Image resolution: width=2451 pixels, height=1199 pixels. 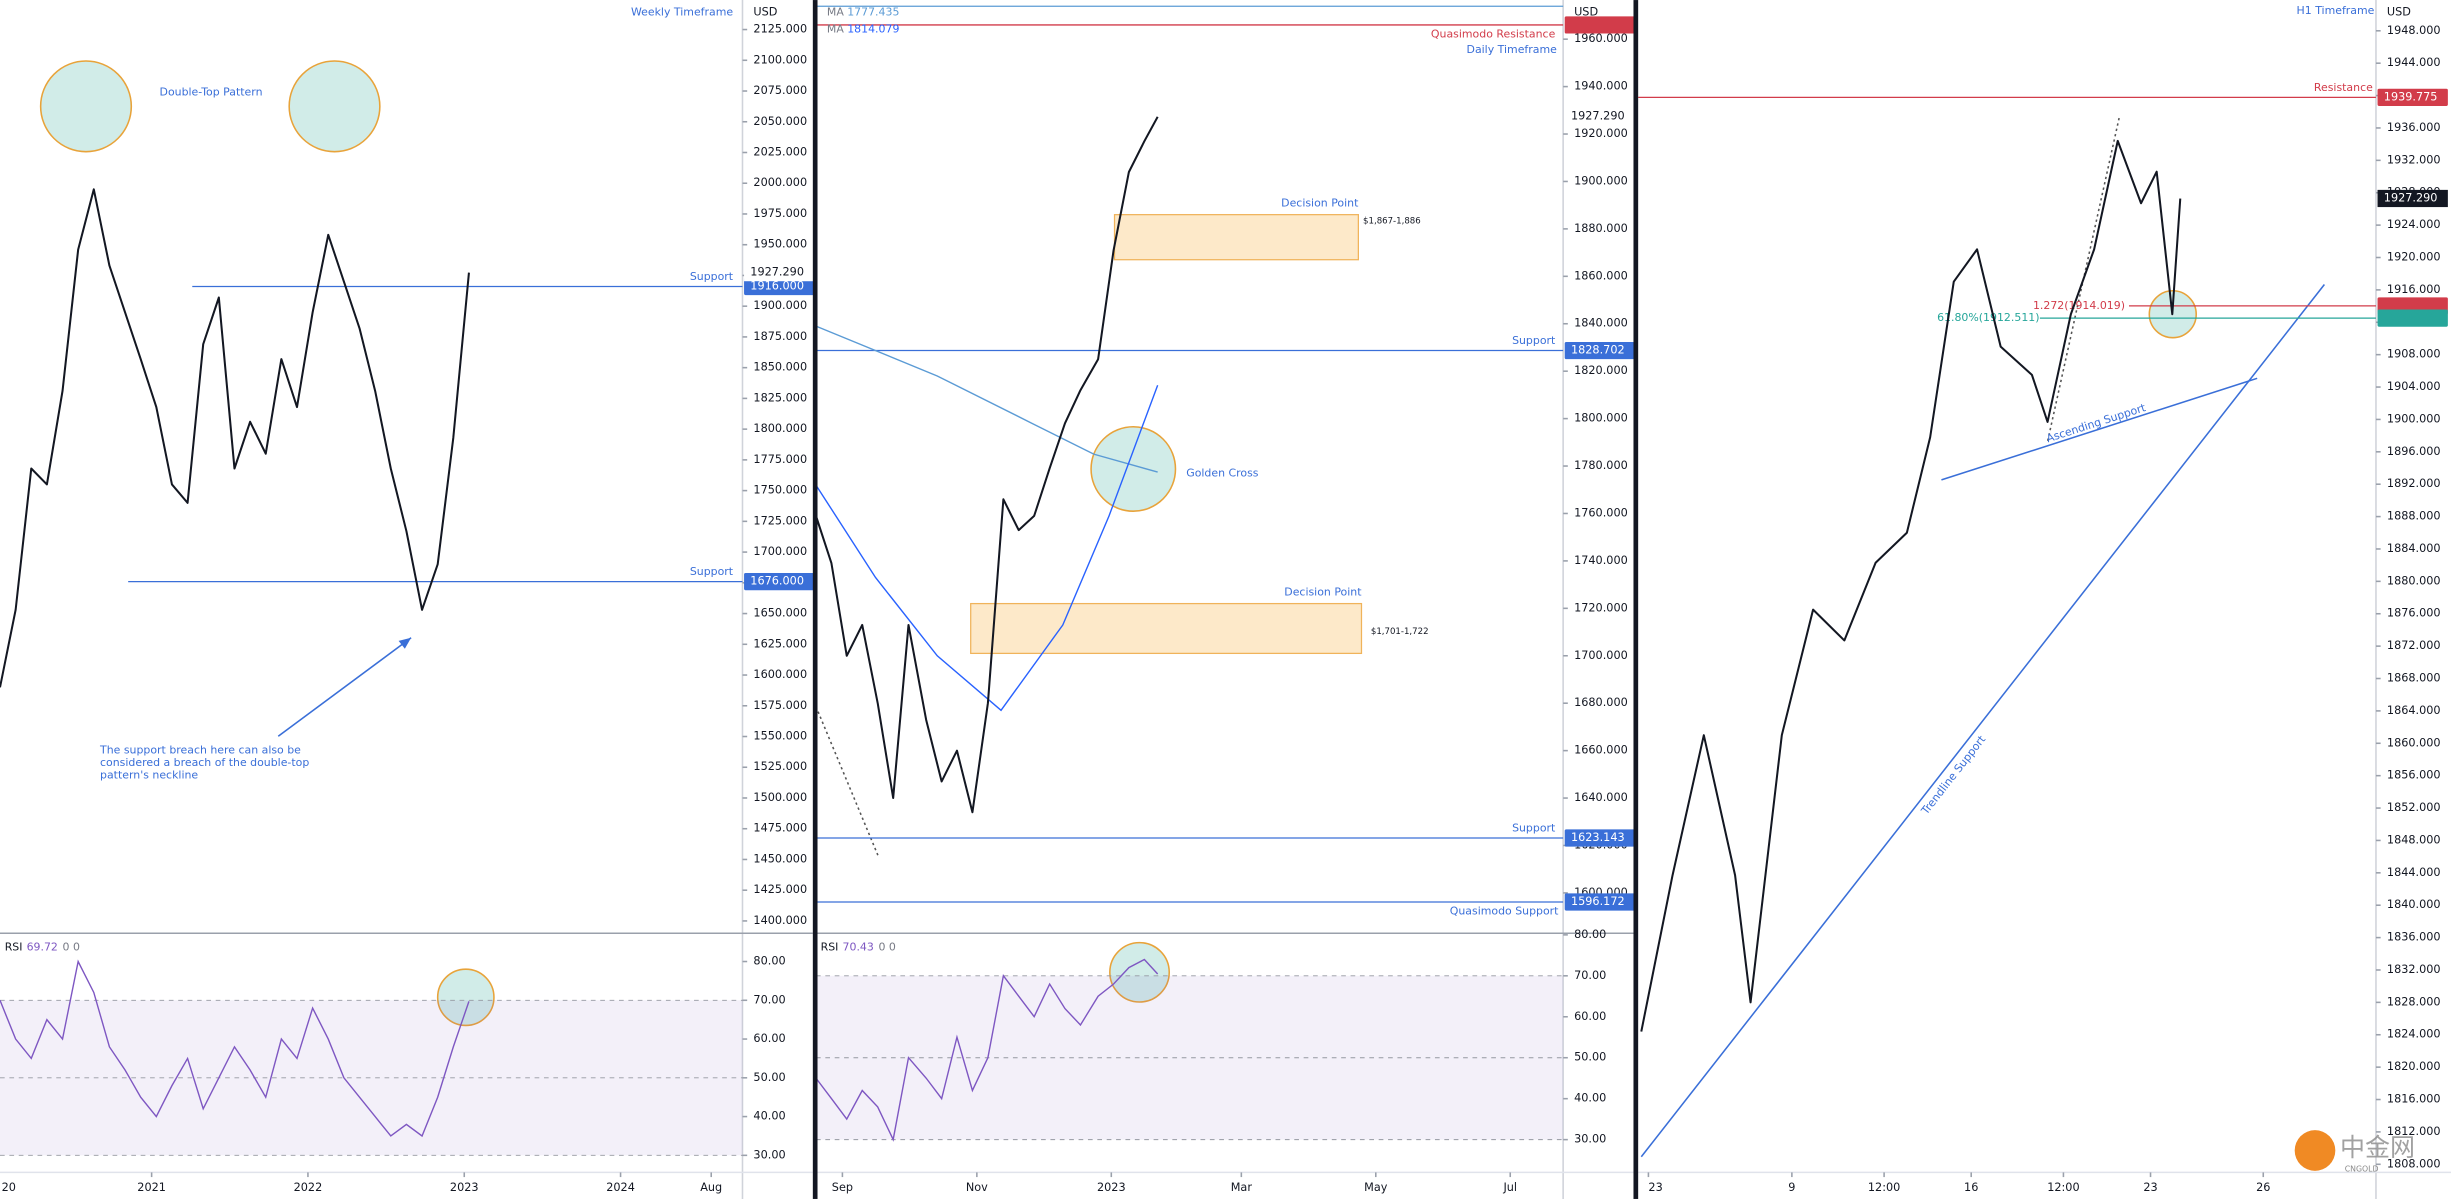 I want to click on y-tick-label: 1908.000, so click(x=2414, y=354).